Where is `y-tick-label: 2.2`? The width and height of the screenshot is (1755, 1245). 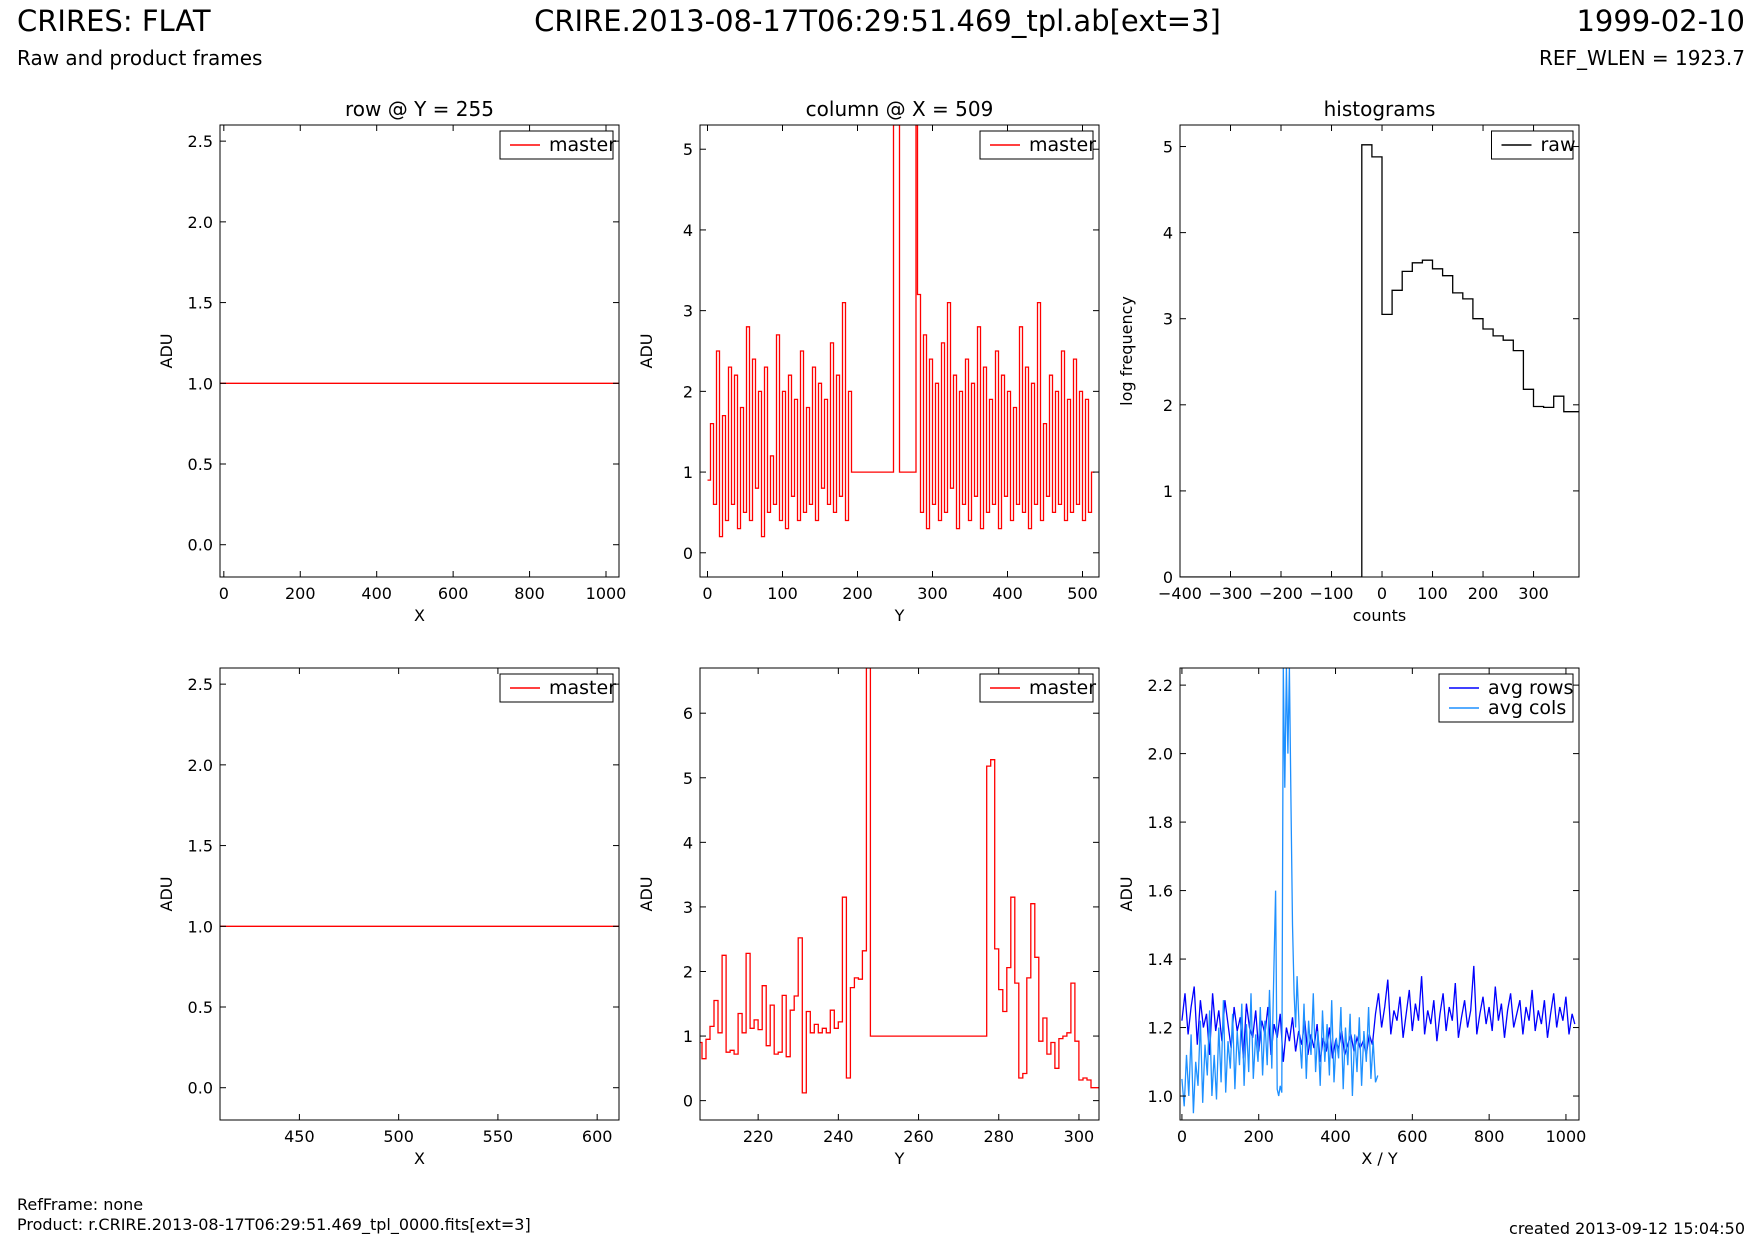
y-tick-label: 2.2 is located at coordinates (1160, 685).